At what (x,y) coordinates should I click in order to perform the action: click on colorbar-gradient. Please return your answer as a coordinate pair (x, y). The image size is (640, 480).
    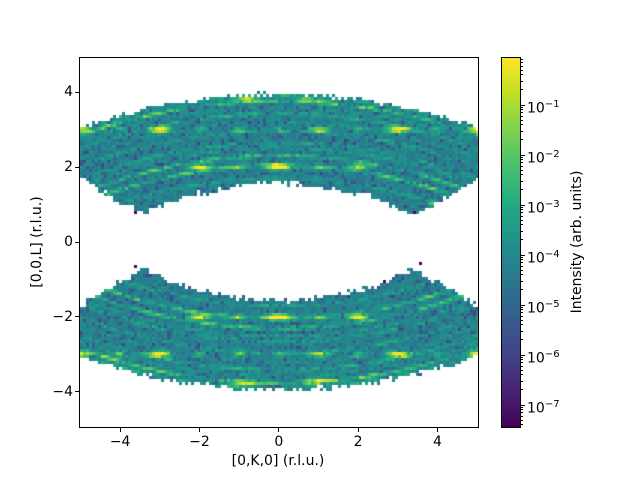
    Looking at the image, I should click on (511, 242).